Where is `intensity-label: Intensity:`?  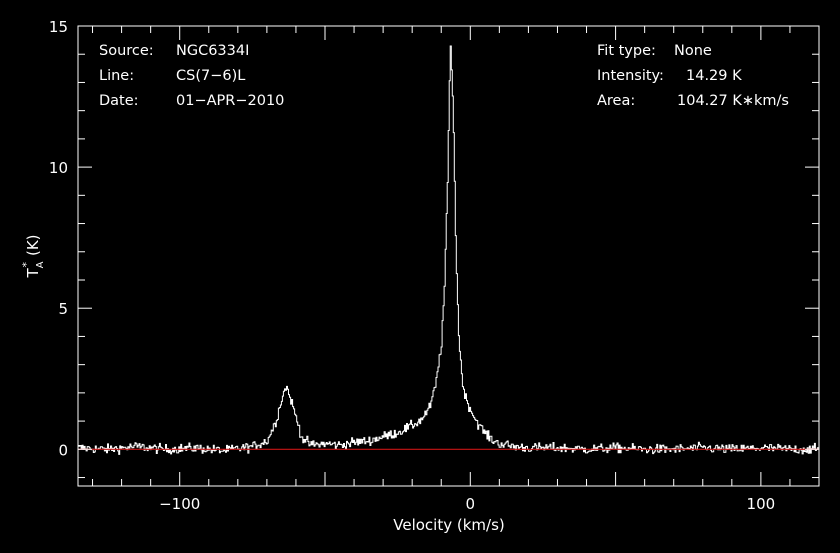 intensity-label: Intensity: is located at coordinates (630, 76).